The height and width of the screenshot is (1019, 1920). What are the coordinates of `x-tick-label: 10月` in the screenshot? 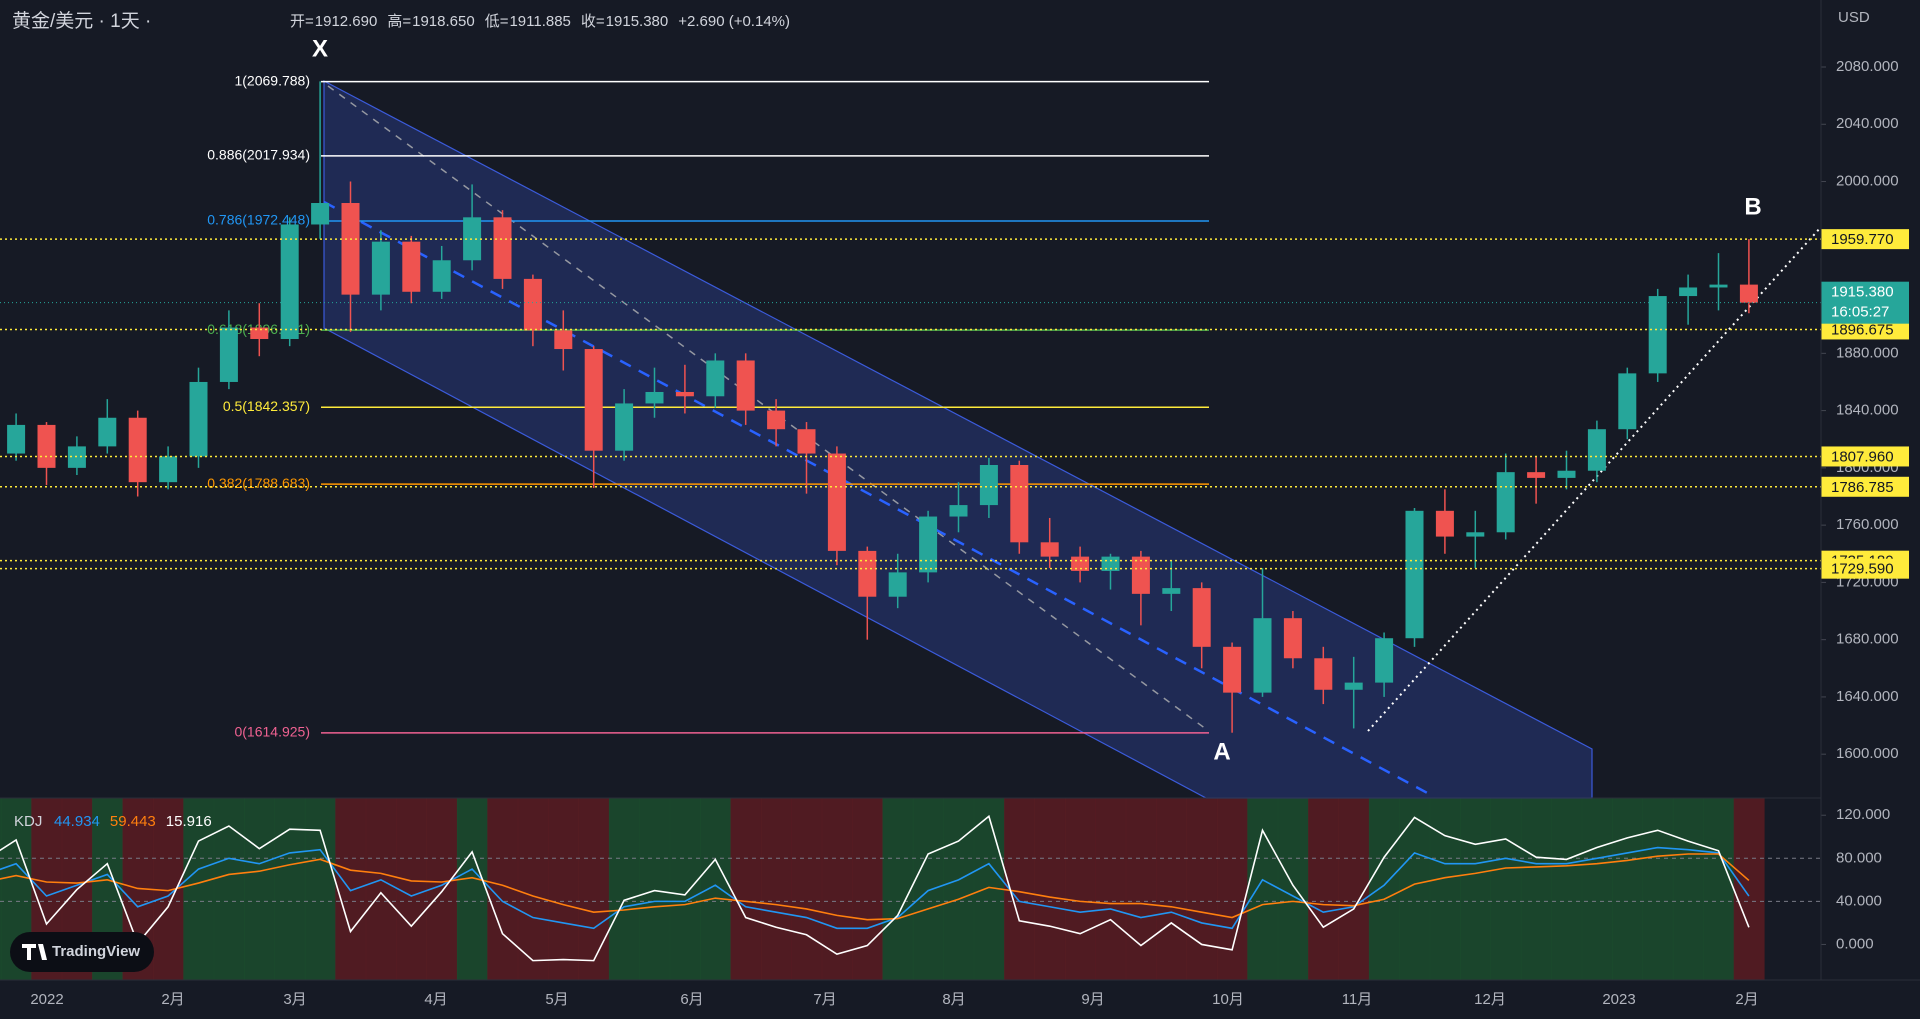 It's located at (1228, 999).